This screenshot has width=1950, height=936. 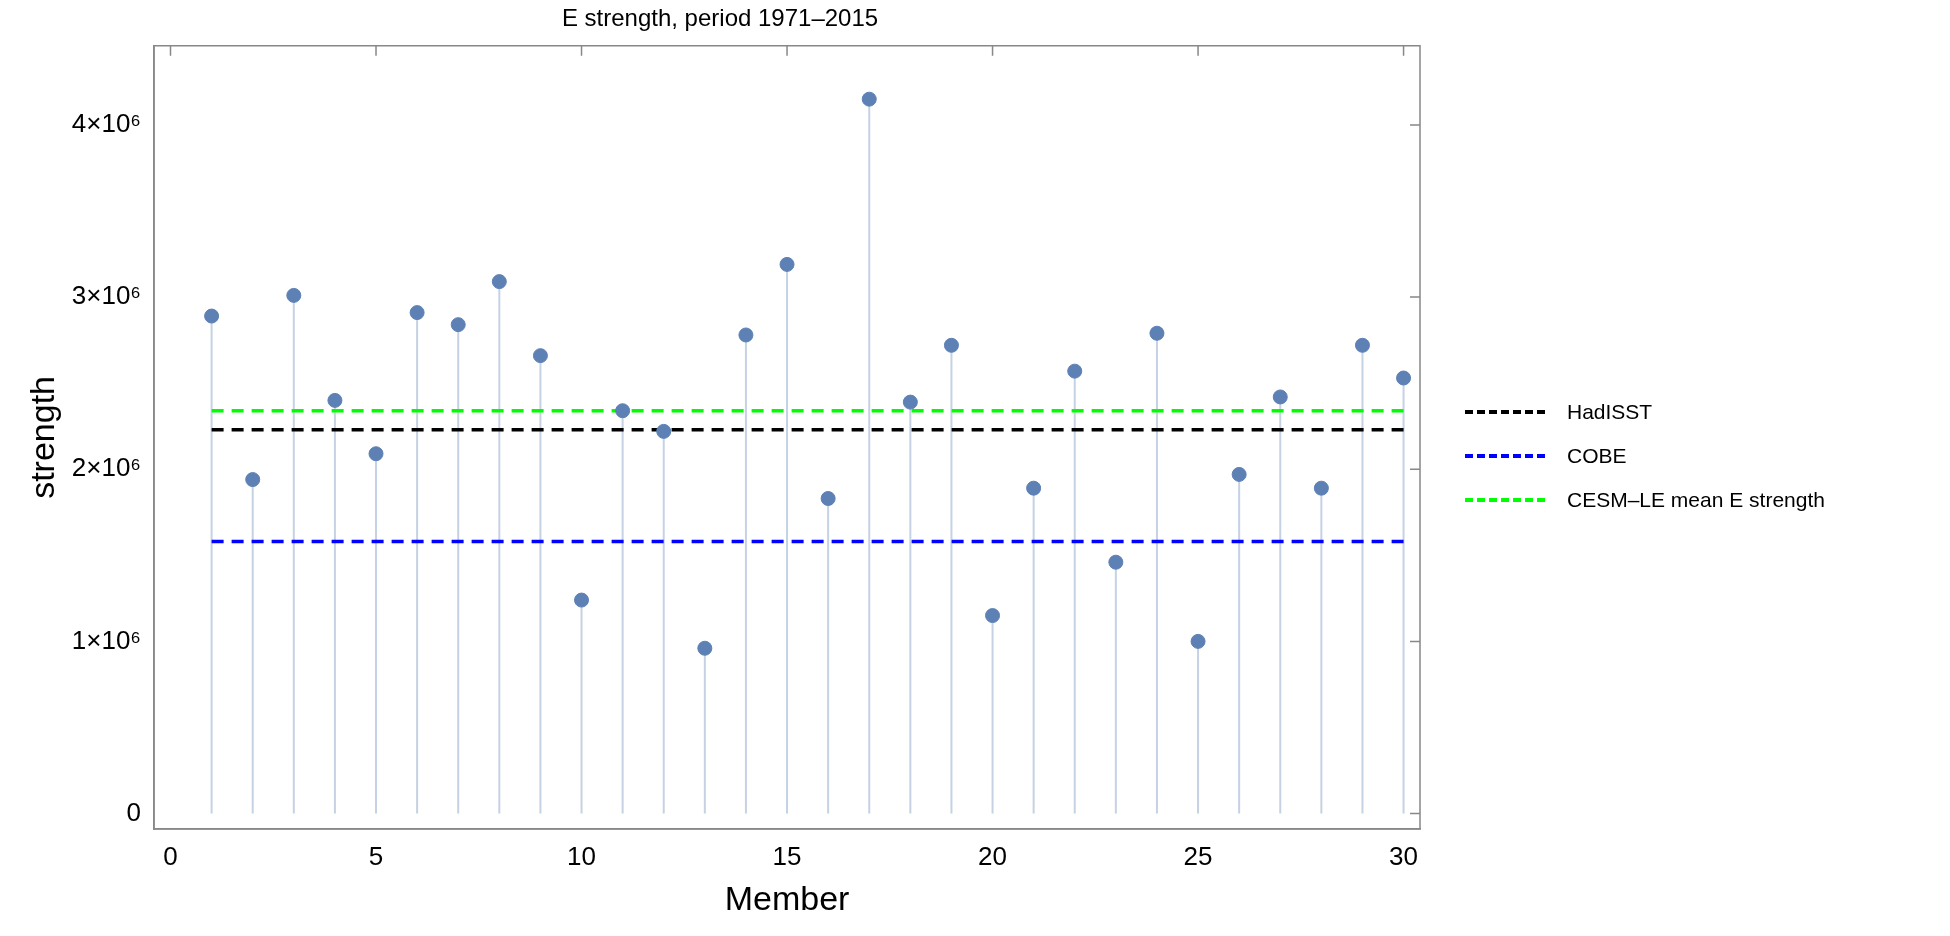 I want to click on ref-line-label: HadISST, so click(x=1610, y=412).